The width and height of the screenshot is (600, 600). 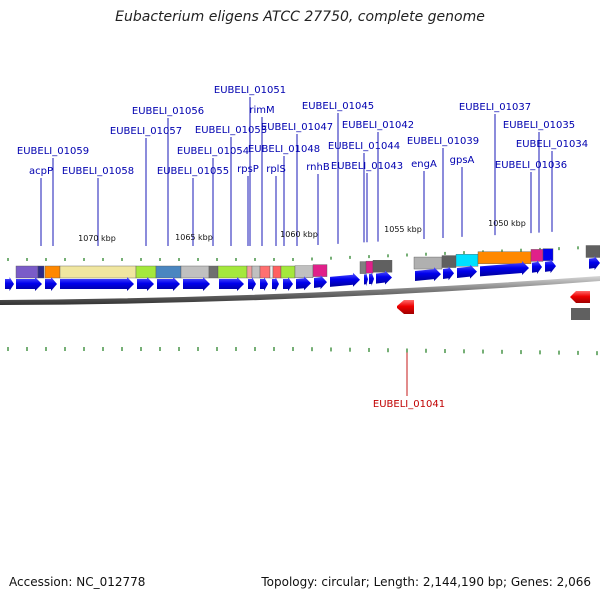 I want to click on gene-label: gpsA, so click(x=462, y=160).